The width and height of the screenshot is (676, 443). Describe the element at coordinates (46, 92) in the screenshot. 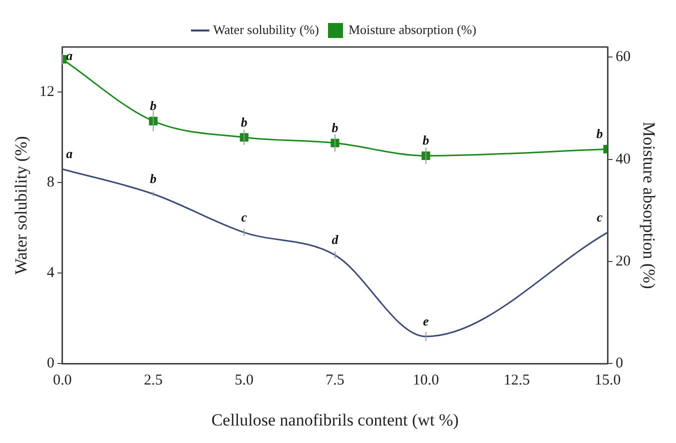

I see `y-tick-label: 12` at that location.